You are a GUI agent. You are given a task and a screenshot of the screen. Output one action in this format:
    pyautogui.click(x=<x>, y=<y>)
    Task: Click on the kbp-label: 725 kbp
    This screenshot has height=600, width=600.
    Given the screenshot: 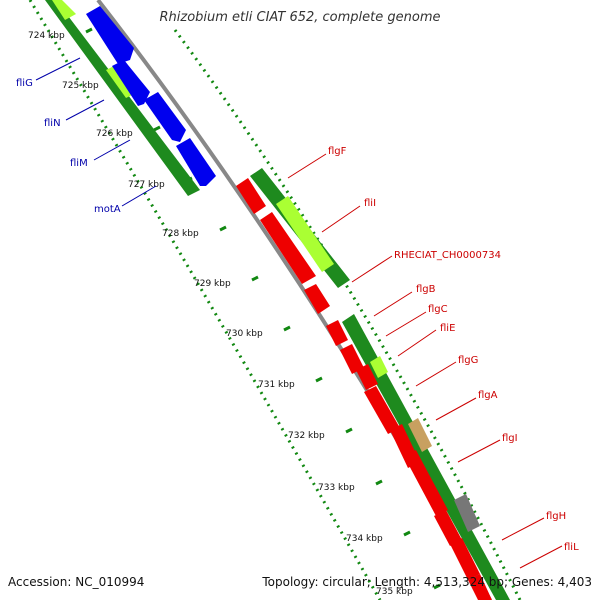 What is the action you would take?
    pyautogui.click(x=80, y=86)
    